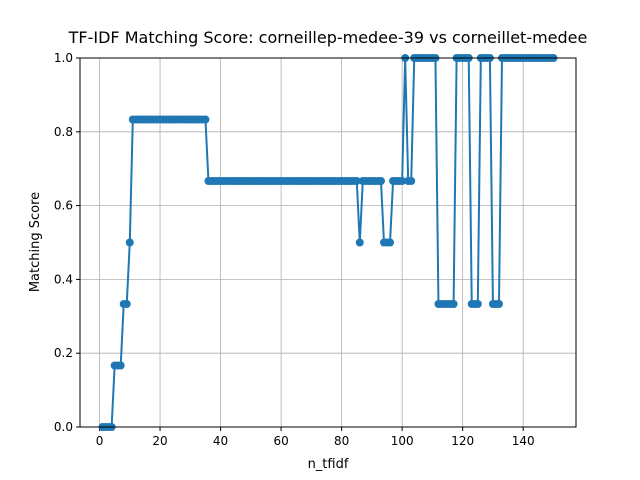  Describe the element at coordinates (100, 441) in the screenshot. I see `x-tick-label: 0` at that location.